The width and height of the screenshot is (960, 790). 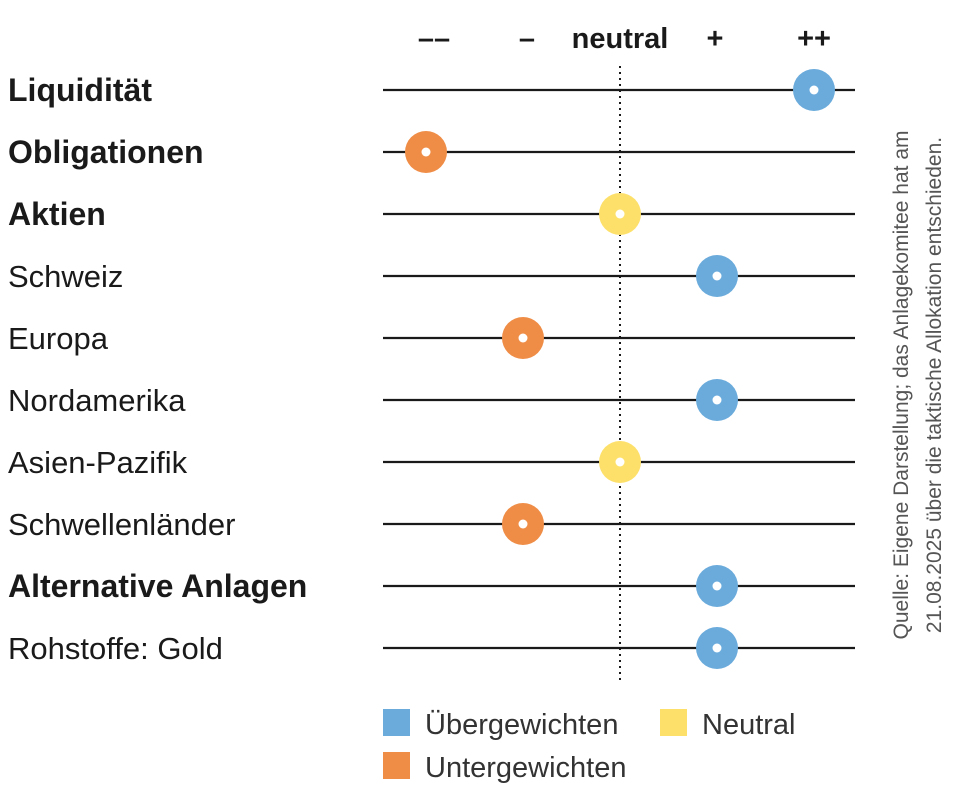 I want to click on legend-label-neutral: Neutral, so click(x=749, y=725).